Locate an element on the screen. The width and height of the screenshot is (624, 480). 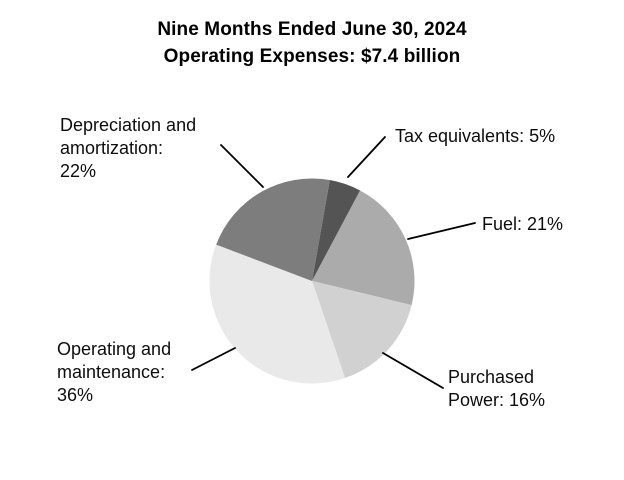
leader-line-operating-and-maintenance is located at coordinates (213, 359).